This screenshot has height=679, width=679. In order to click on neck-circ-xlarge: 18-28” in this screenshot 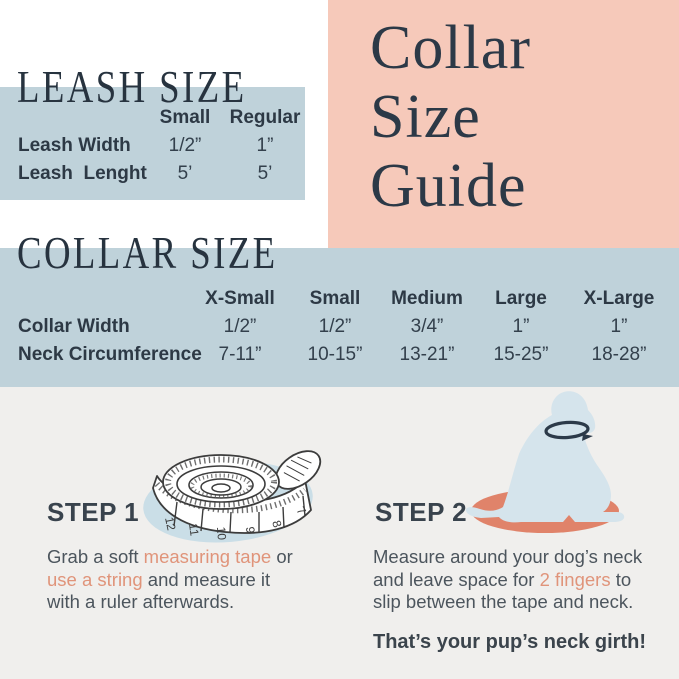, I will do `click(619, 354)`.